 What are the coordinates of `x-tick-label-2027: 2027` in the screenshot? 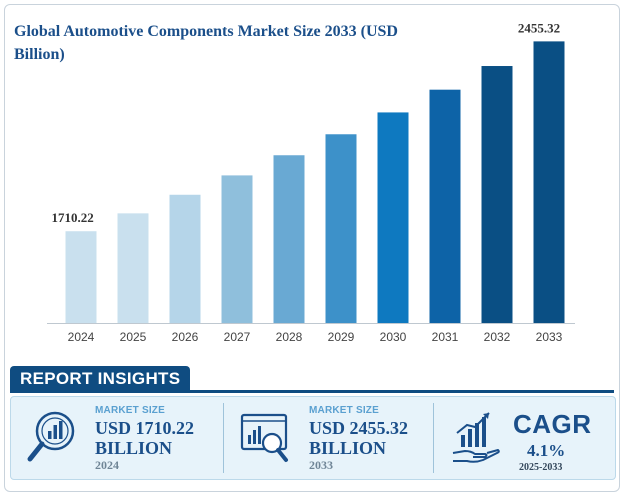 It's located at (237, 337).